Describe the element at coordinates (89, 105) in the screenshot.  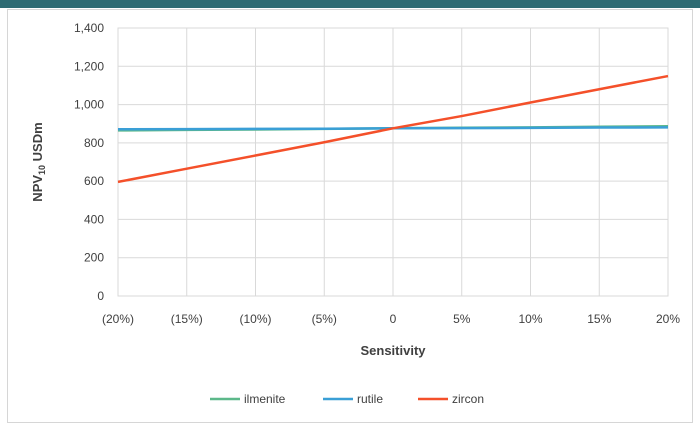
I see `y-tick-label: 1,000` at that location.